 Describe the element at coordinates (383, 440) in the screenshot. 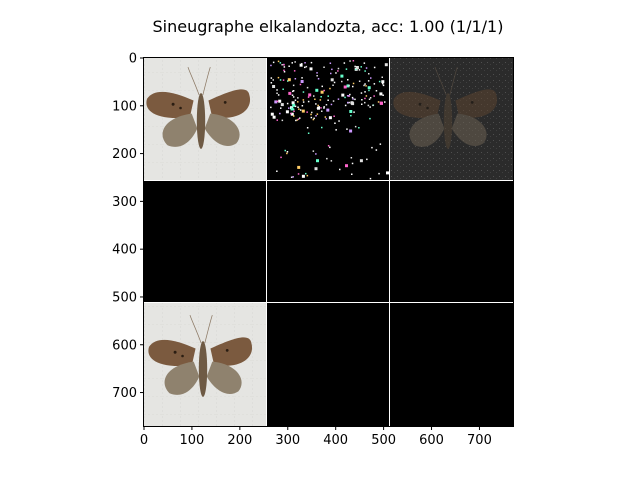

I see `x-tick-label: 500` at that location.